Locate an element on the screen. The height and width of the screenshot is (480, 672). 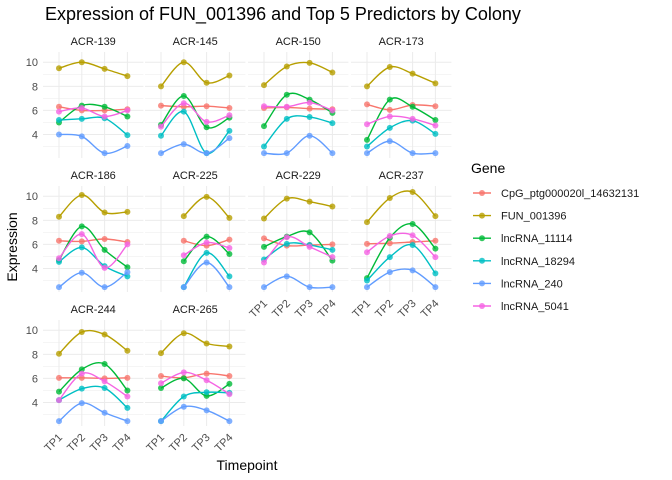
y-tick-label: 6 is located at coordinates (35, 111).